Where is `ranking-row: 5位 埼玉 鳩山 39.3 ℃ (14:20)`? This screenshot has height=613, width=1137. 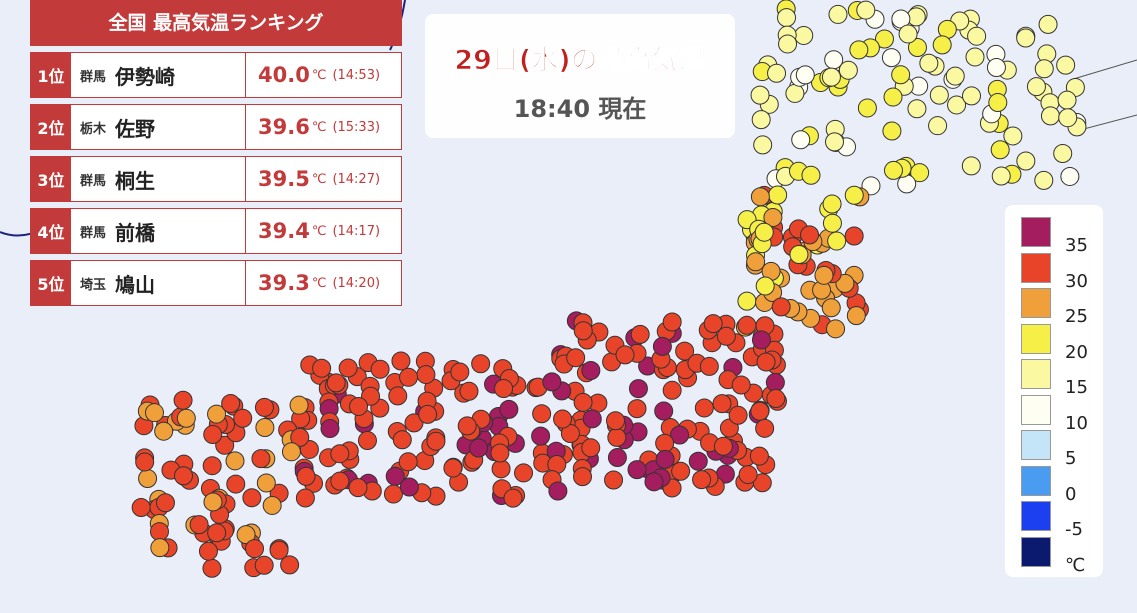
ranking-row: 5位 埼玉 鳩山 39.3 ℃ (14:20) is located at coordinates (216, 283).